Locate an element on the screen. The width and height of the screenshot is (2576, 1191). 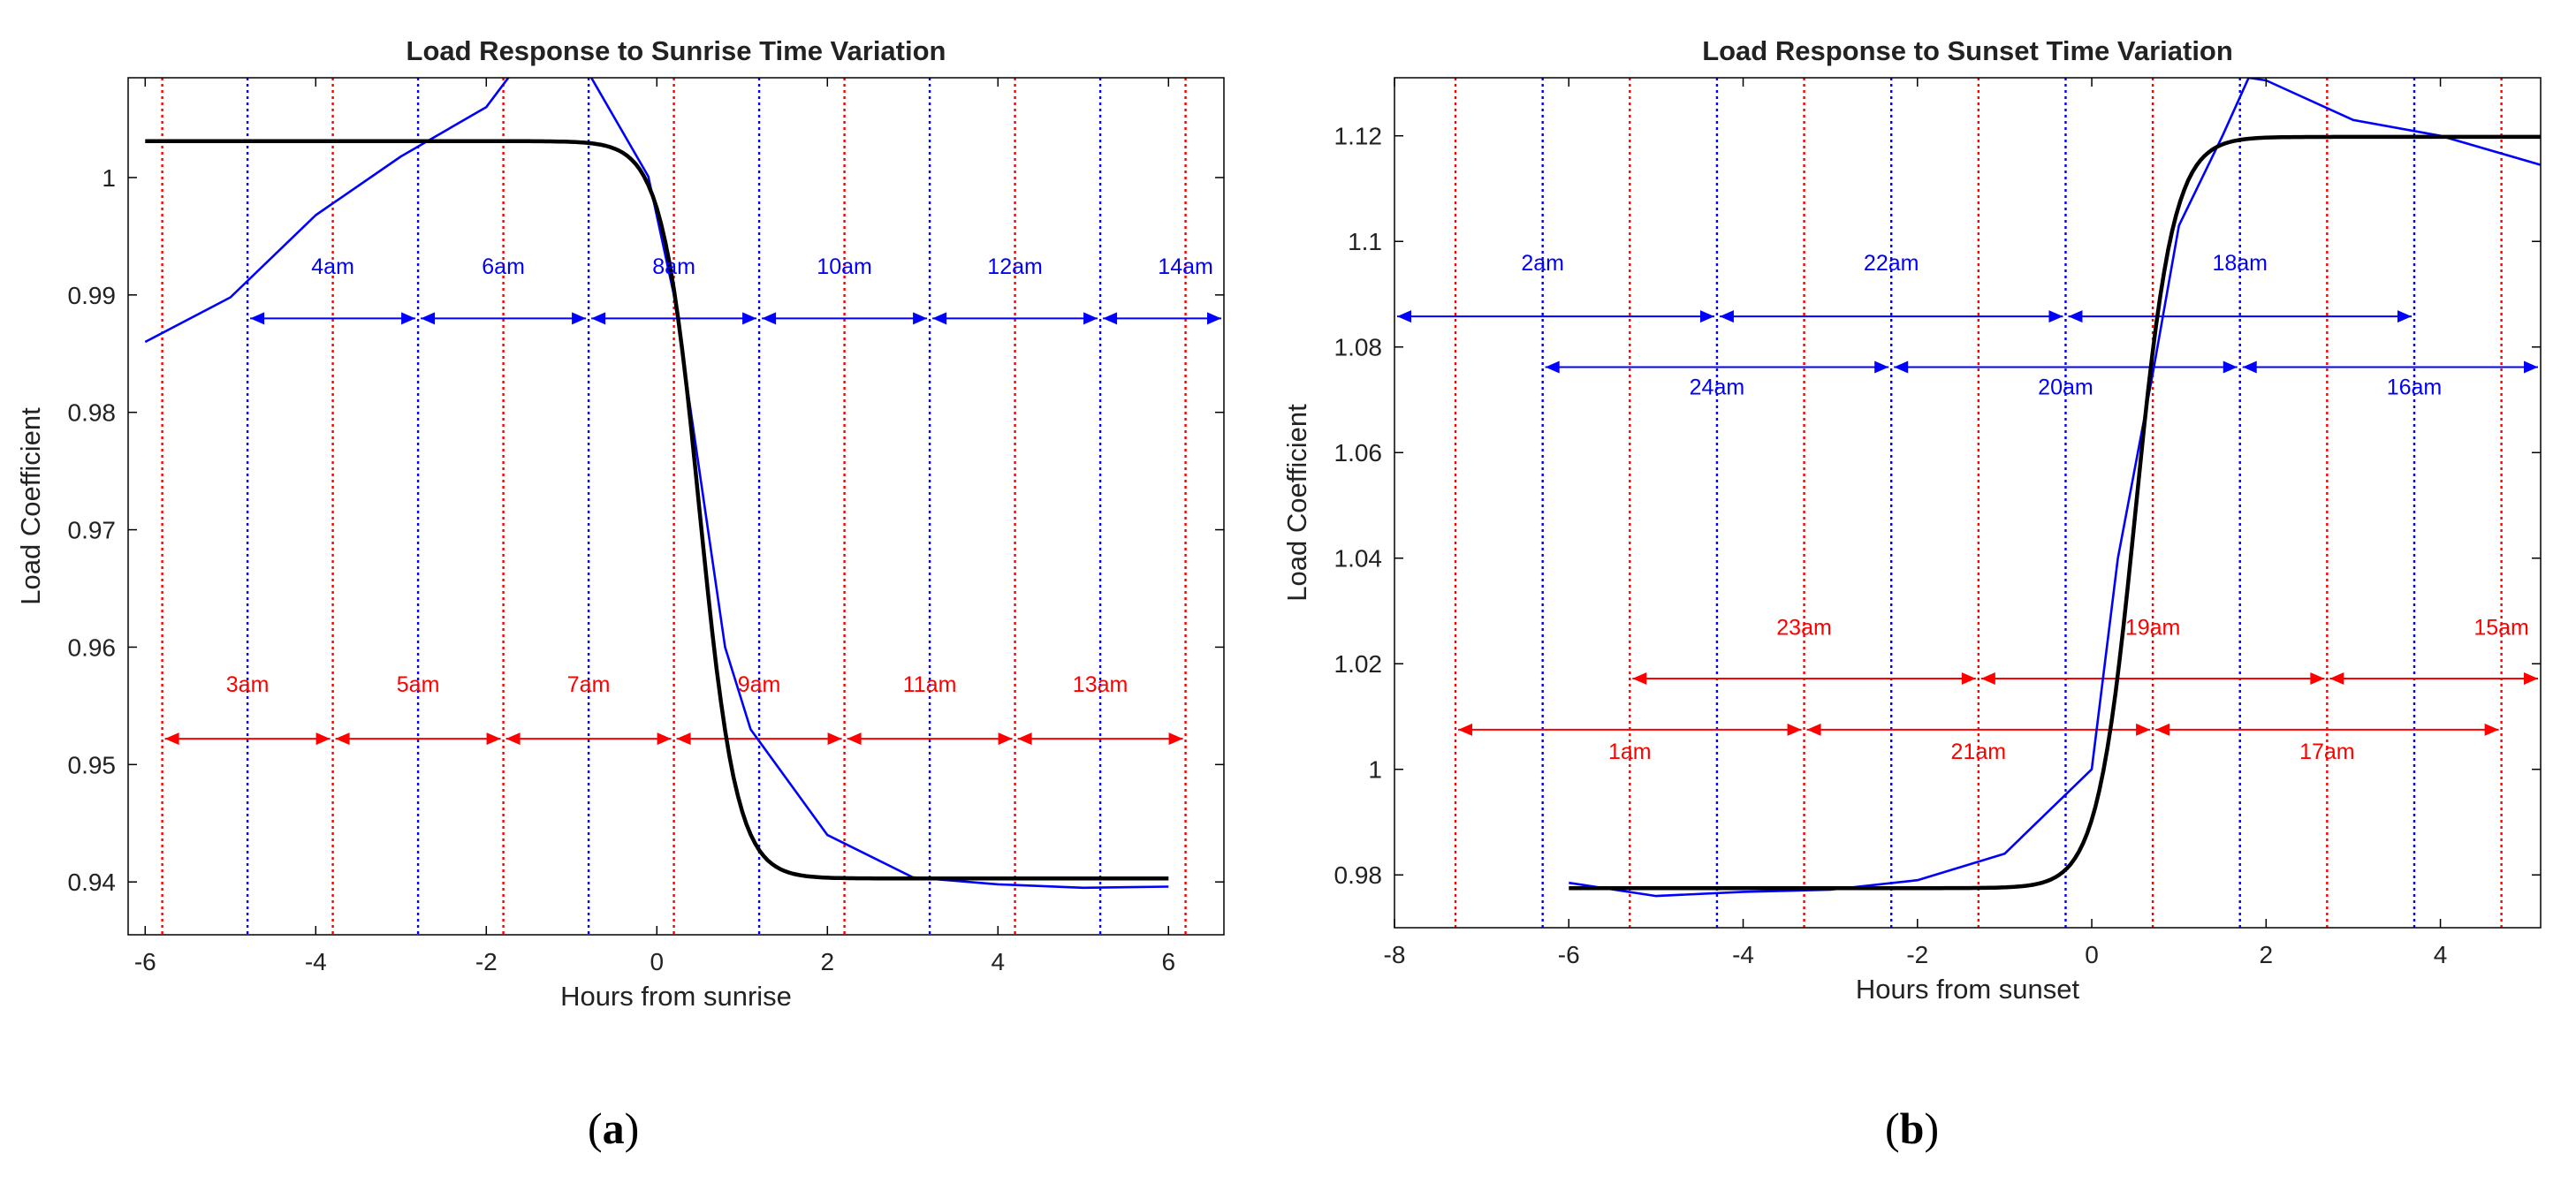
x-tick-label: 0 is located at coordinates (657, 961).